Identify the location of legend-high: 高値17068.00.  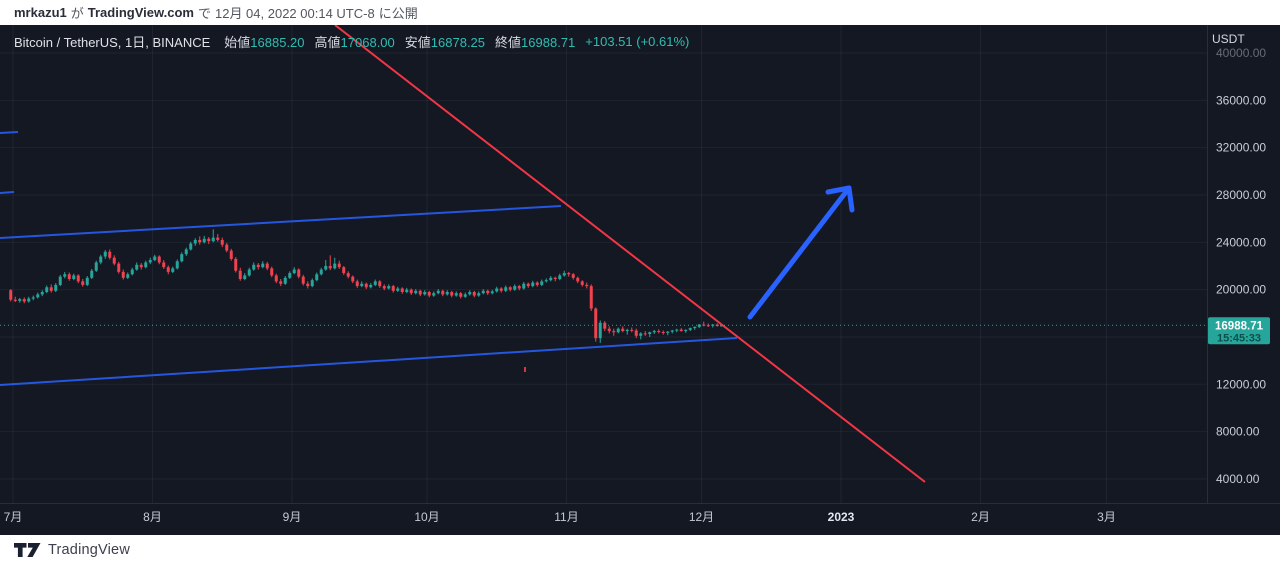
(354, 42).